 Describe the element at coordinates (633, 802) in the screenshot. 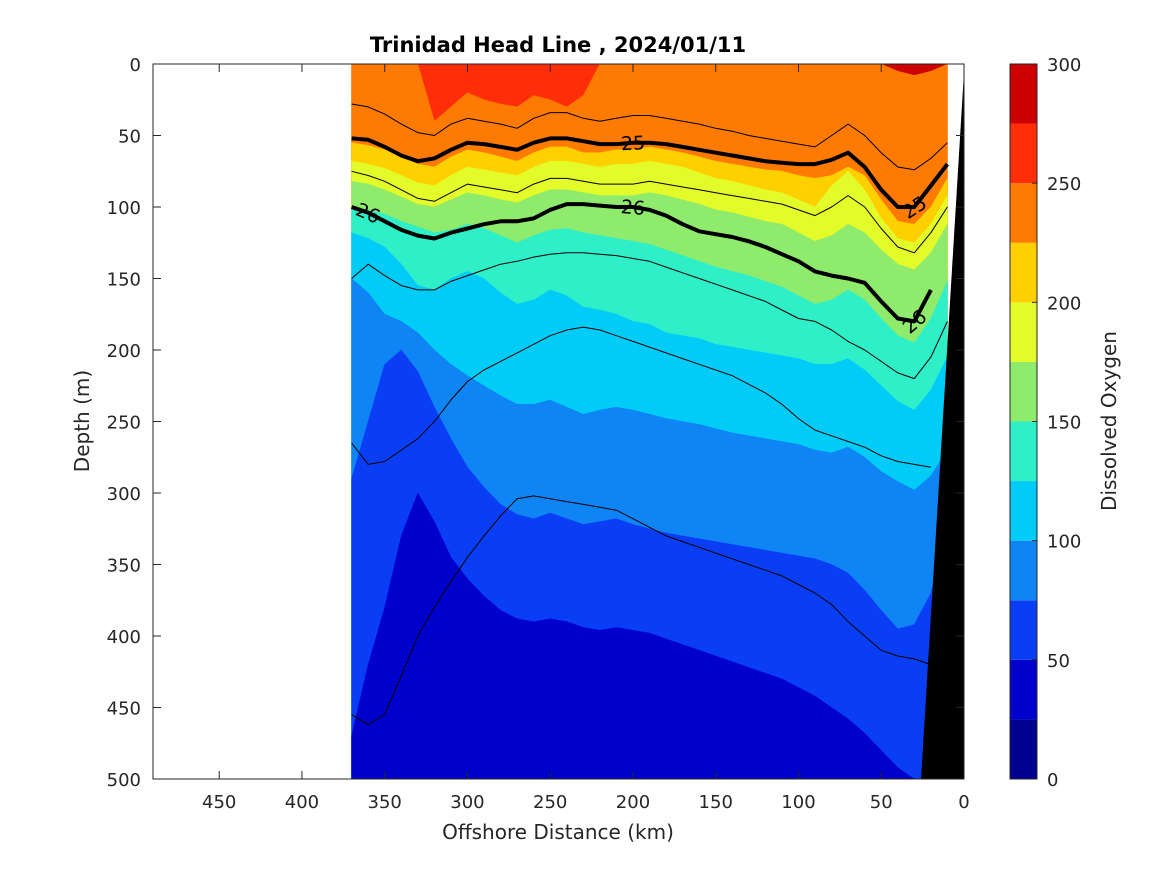

I see `x-tick-label: 200` at that location.